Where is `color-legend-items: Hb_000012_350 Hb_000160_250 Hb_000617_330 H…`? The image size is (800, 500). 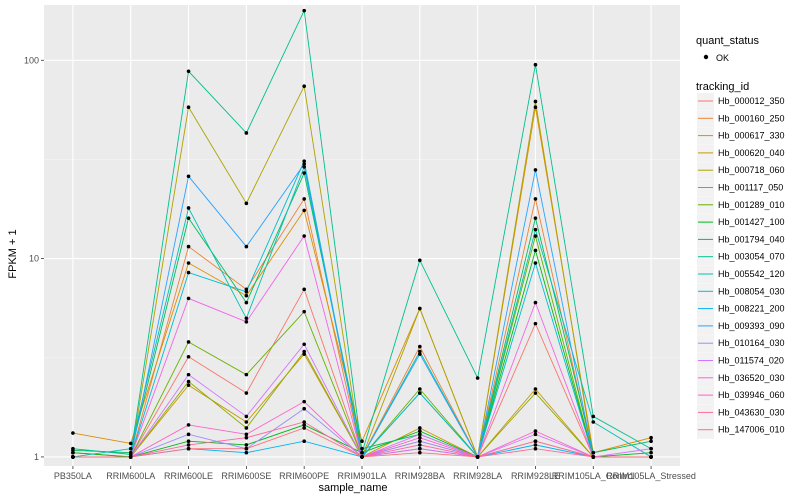
color-legend-items: Hb_000012_350 Hb_000160_250 Hb_000617_330 H… is located at coordinates (741, 266).